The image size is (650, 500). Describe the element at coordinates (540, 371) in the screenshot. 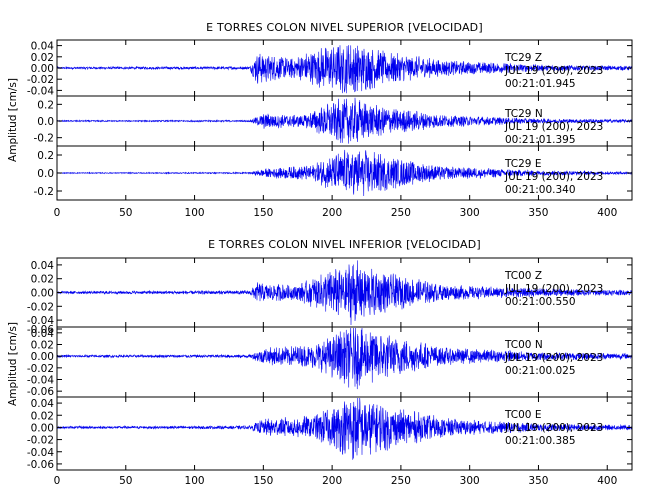

I see `time-label: 00:21:00.025` at that location.